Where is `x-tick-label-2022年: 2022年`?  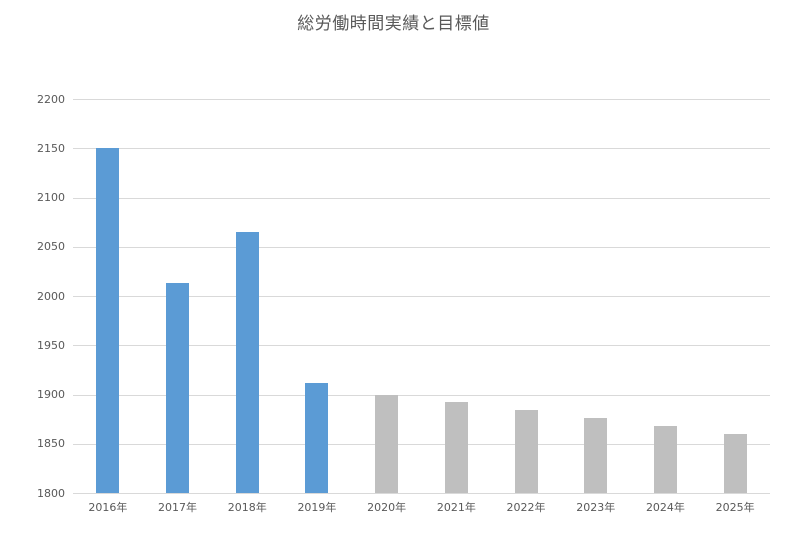 x-tick-label-2022年: 2022年 is located at coordinates (526, 507).